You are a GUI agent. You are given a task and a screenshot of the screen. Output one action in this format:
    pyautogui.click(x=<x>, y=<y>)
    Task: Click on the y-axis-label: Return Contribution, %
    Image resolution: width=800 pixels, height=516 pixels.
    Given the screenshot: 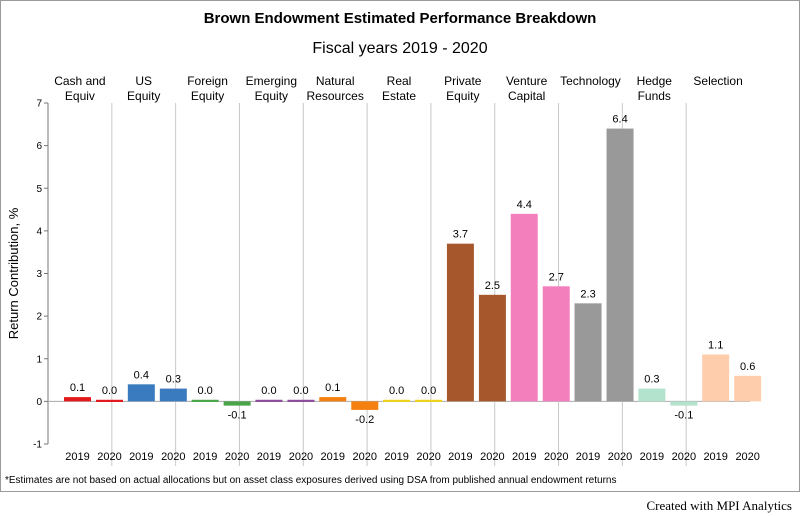 What is the action you would take?
    pyautogui.click(x=13, y=273)
    